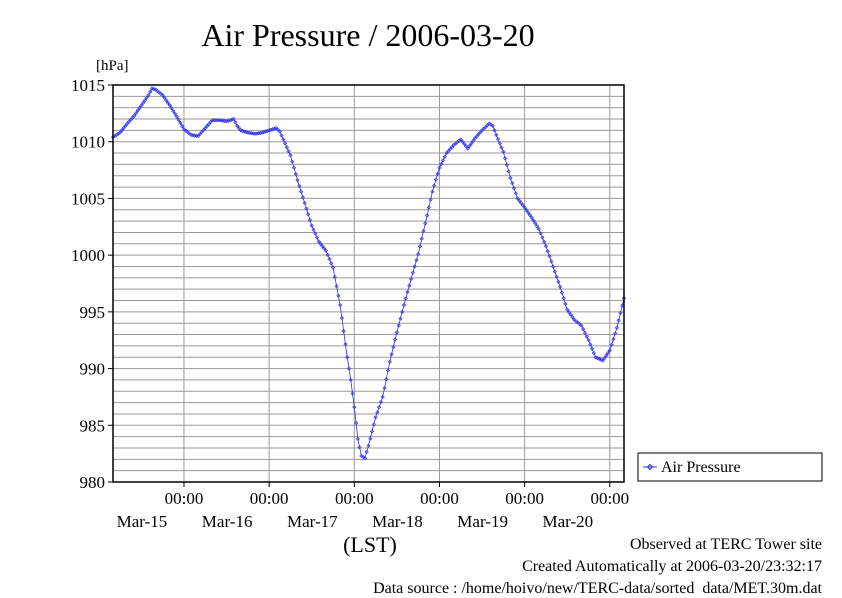 This screenshot has width=842, height=598. What do you see at coordinates (482, 521) in the screenshot?
I see `x-tick-date-label: Mar-19` at bounding box center [482, 521].